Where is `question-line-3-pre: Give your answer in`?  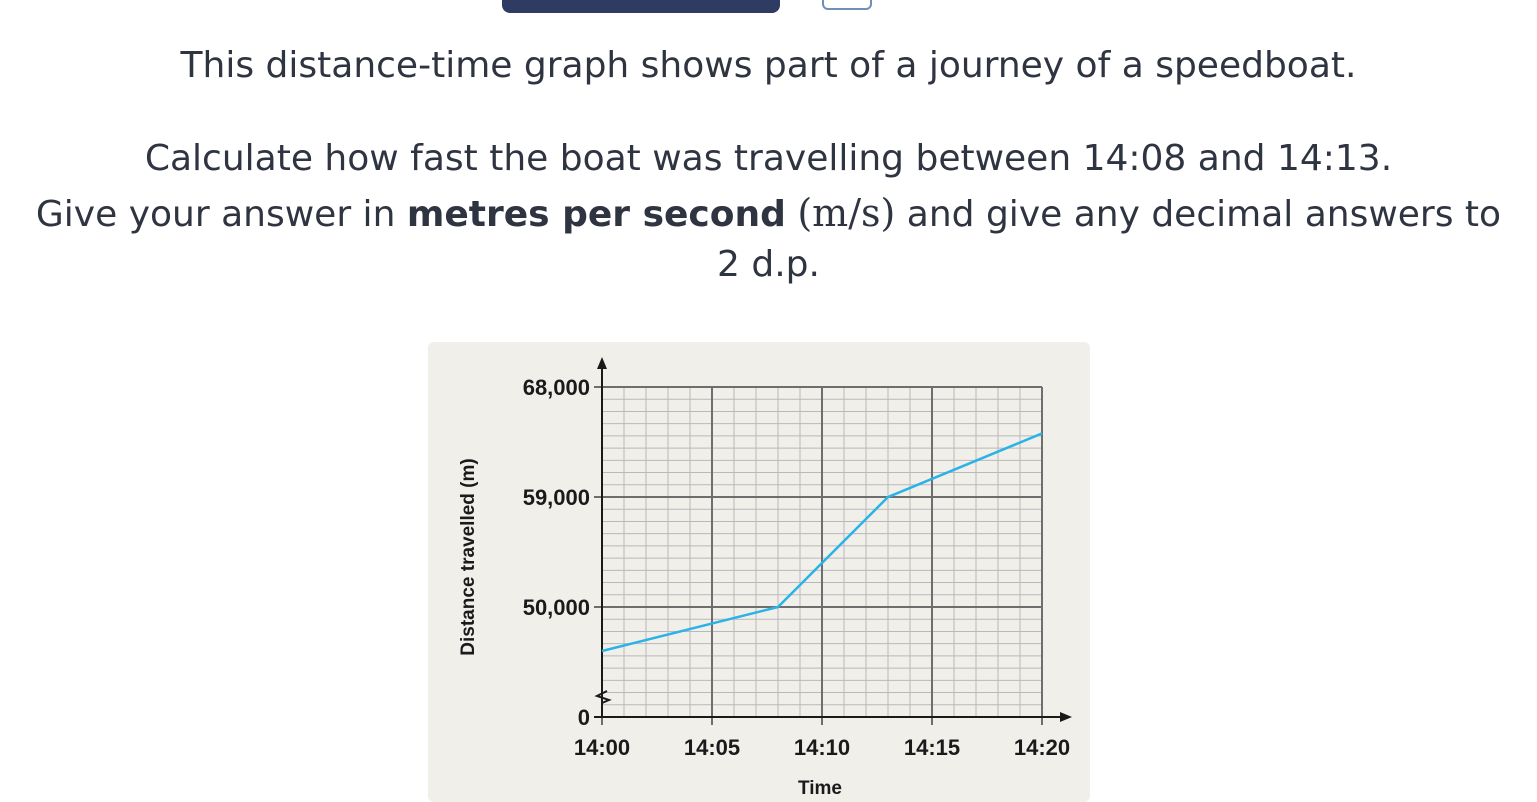
question-line-3-pre: Give your answer in is located at coordinates (221, 214).